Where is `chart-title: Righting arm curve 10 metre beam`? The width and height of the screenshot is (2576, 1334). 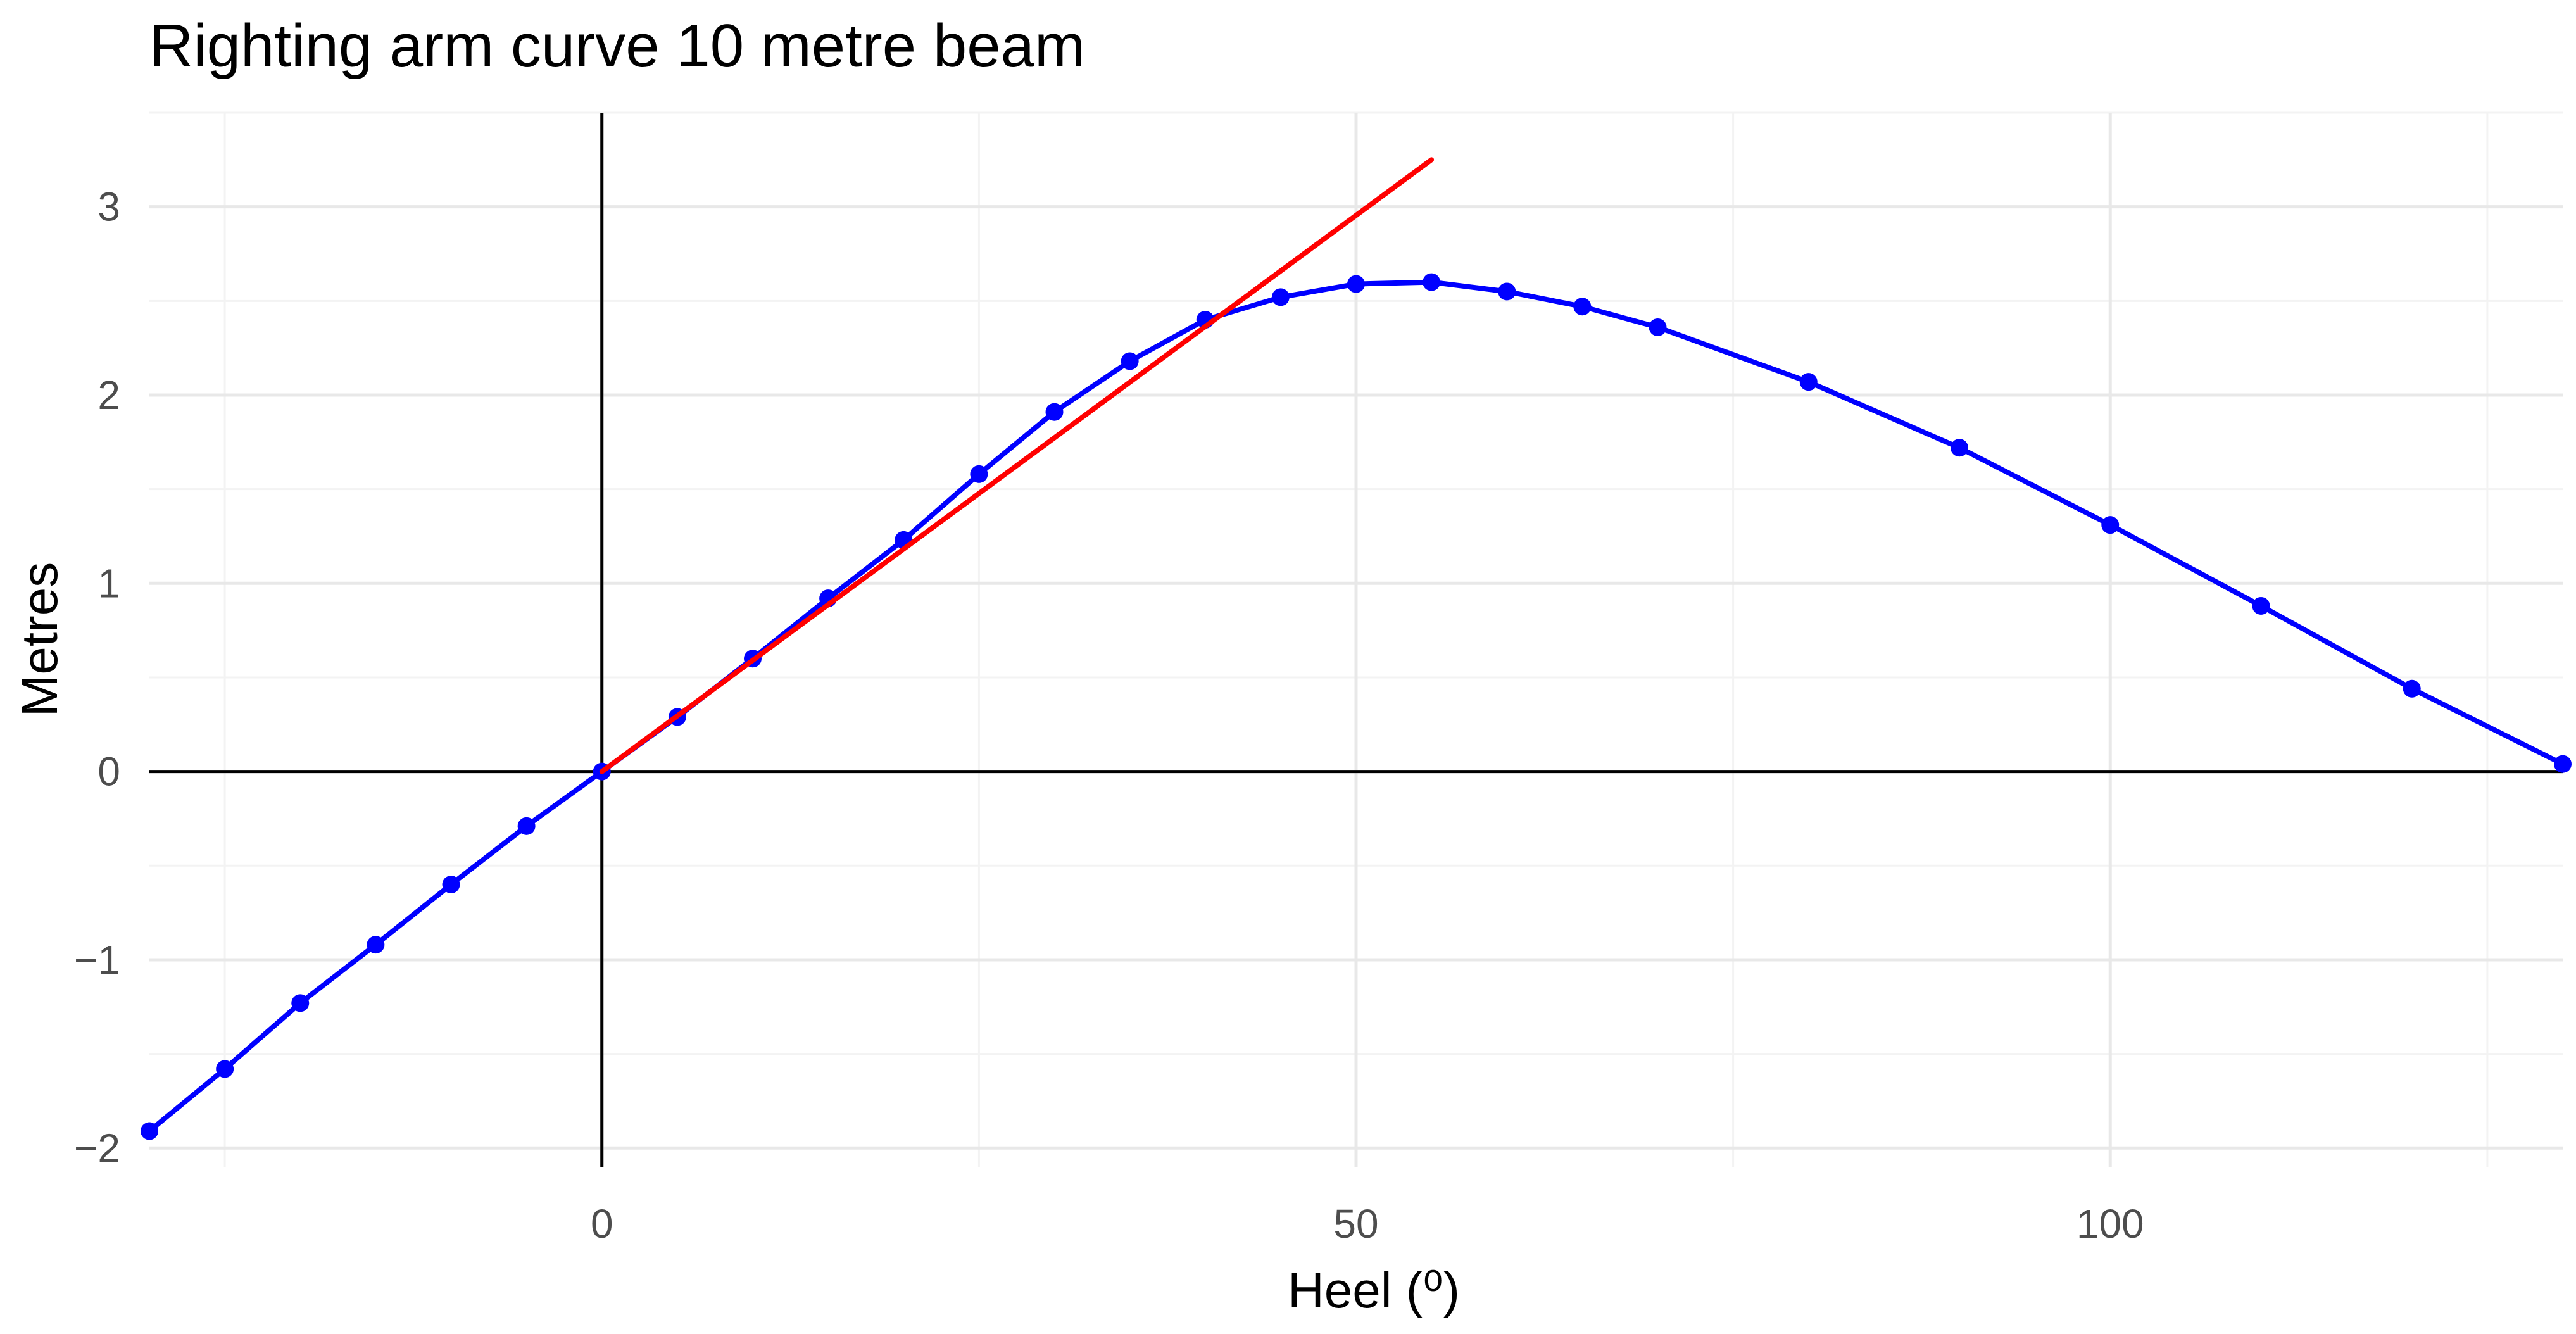 chart-title: Righting arm curve 10 metre beam is located at coordinates (617, 46).